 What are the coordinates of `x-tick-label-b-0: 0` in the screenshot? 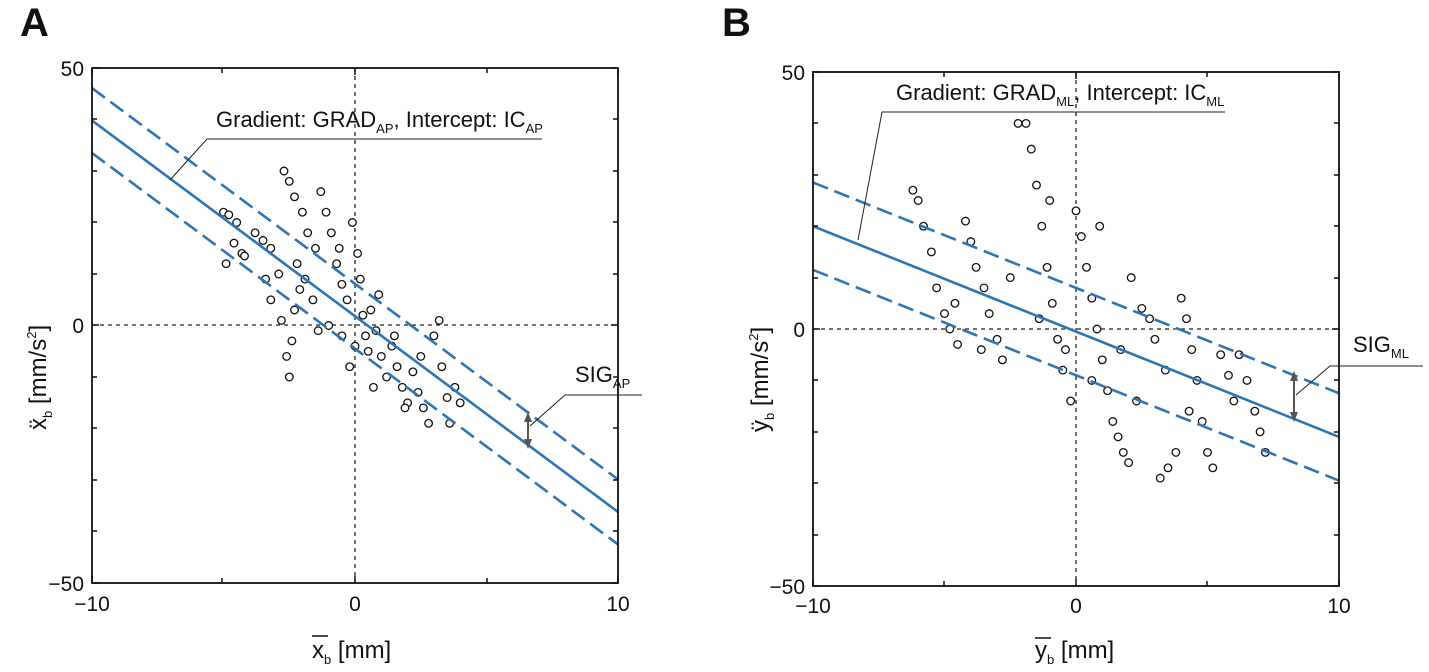 It's located at (1076, 606).